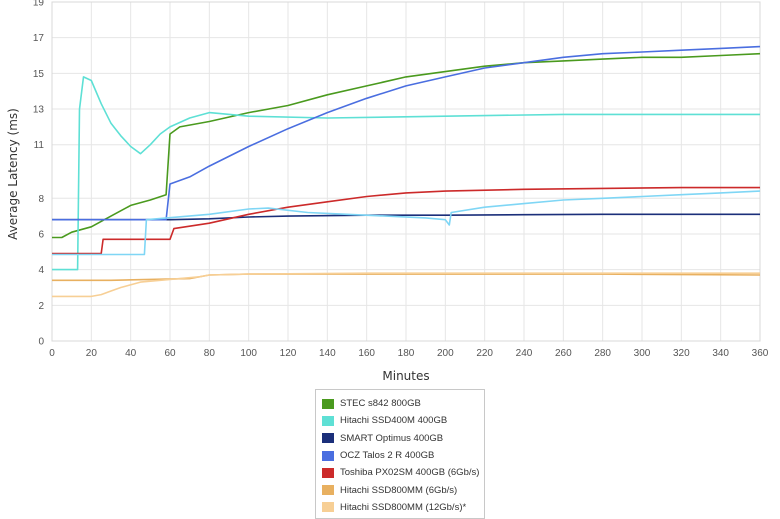 The width and height of the screenshot is (780, 519). What do you see at coordinates (760, 353) in the screenshot?
I see `x-tick-label: 360` at bounding box center [760, 353].